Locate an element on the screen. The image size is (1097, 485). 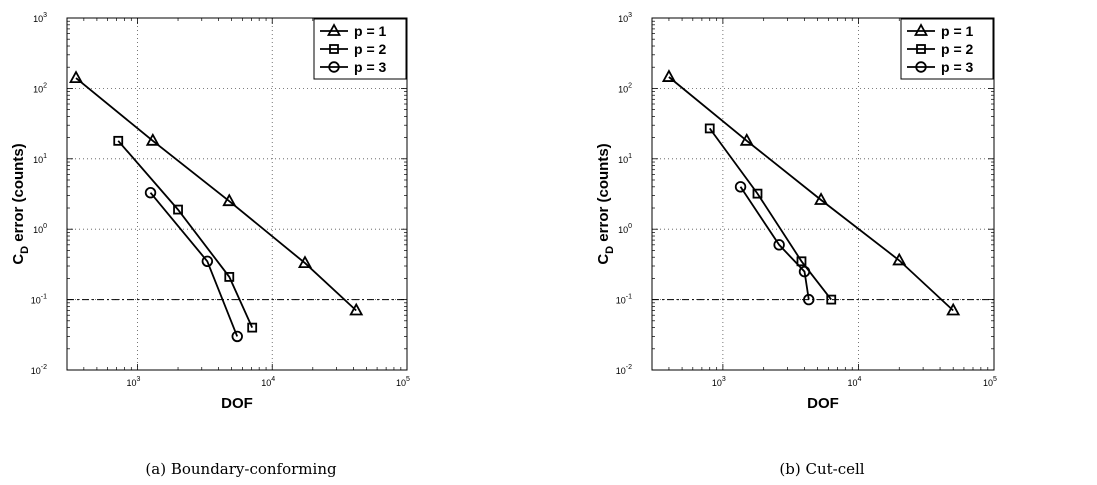
figure-caption: (a) Boundary-conforming is located at coordinates (241, 469).